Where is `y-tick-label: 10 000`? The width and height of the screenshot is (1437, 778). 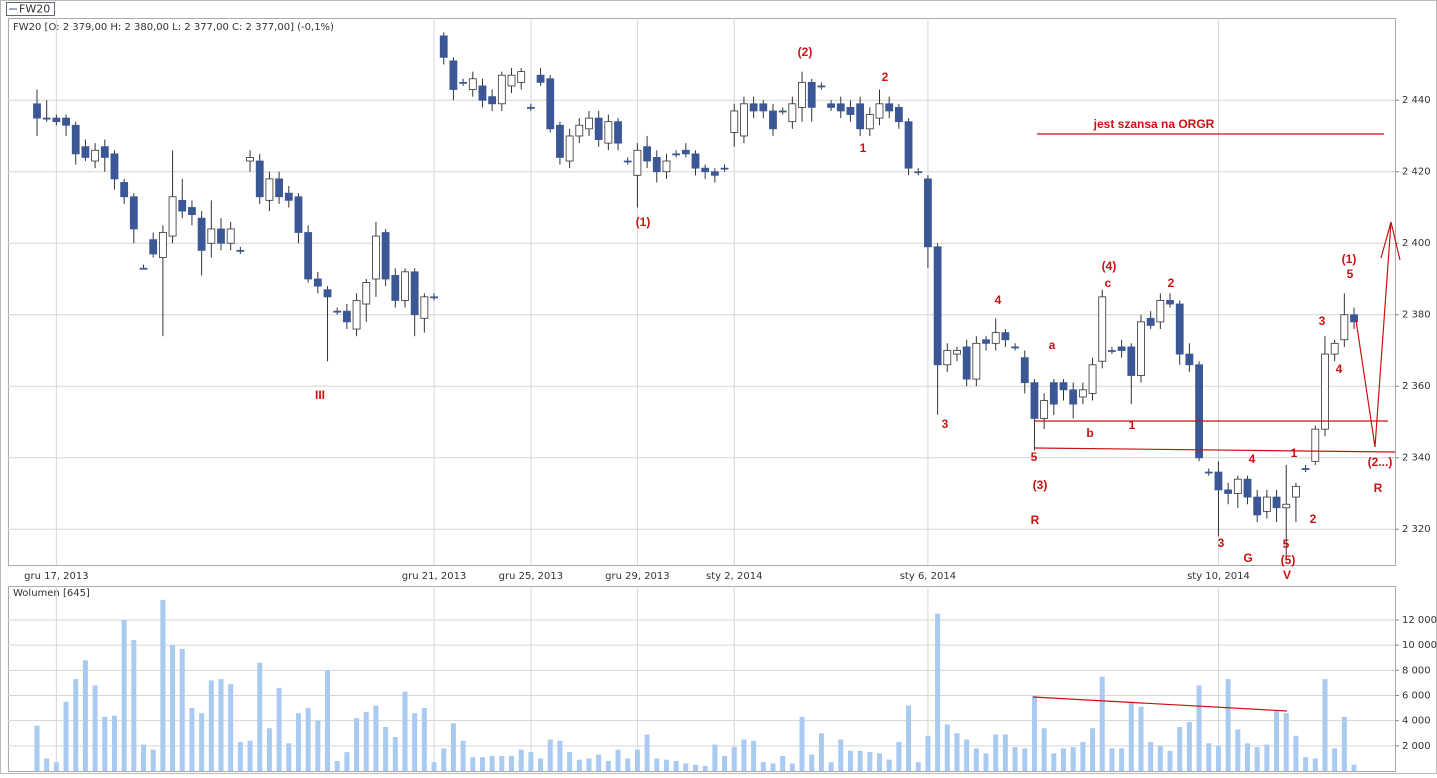
y-tick-label: 10 000 is located at coordinates (1419, 645).